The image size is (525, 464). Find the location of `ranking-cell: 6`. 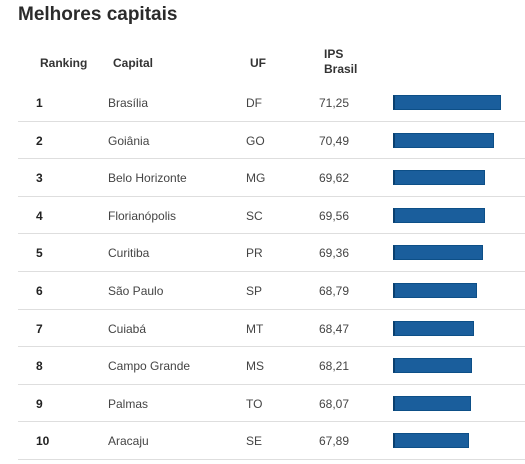

ranking-cell: 6 is located at coordinates (39, 290).